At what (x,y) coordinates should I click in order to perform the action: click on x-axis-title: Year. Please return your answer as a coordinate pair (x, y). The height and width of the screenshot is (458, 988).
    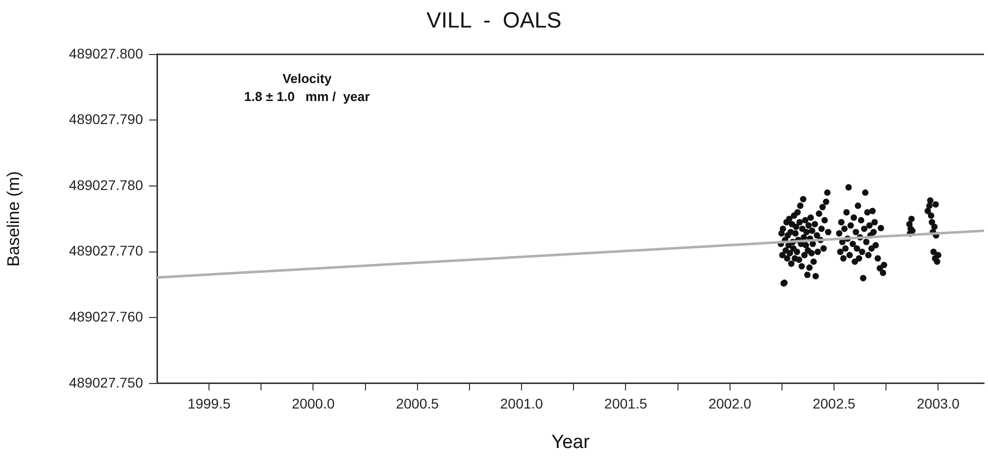
    Looking at the image, I should click on (570, 442).